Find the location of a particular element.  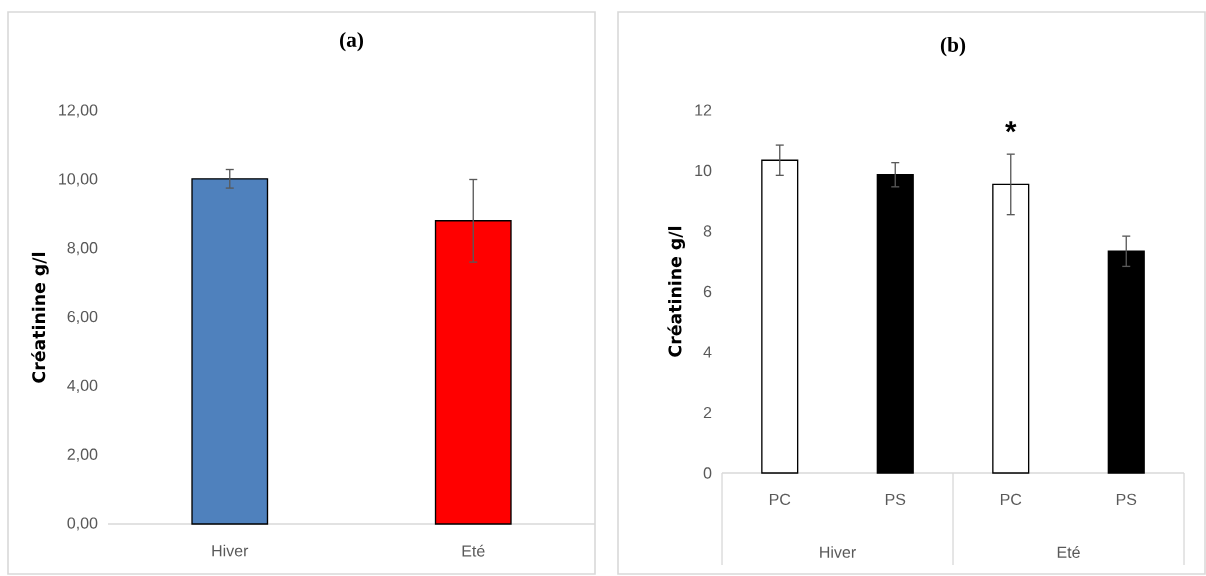

y-tick-label: 8 is located at coordinates (707, 231).